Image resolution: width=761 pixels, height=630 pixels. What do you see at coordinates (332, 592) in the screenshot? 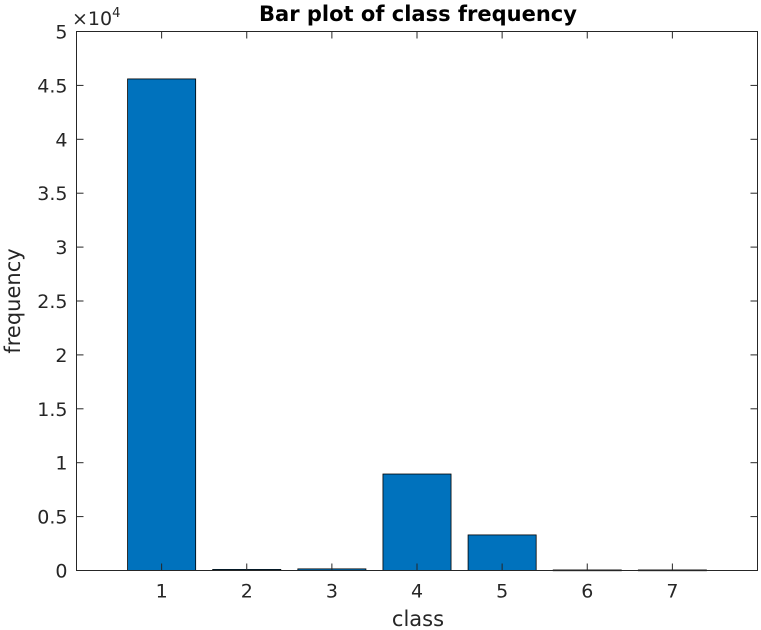
I see `x-tick-label: 3` at bounding box center [332, 592].